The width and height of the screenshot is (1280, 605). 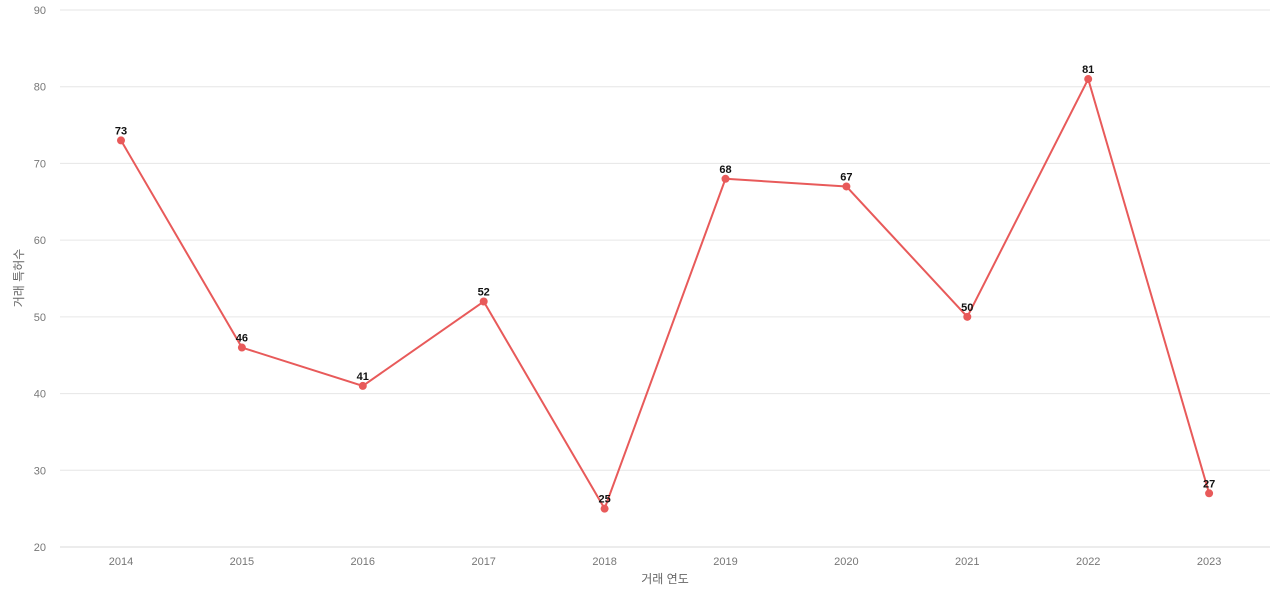 What do you see at coordinates (1088, 70) in the screenshot?
I see `data-label: 81` at bounding box center [1088, 70].